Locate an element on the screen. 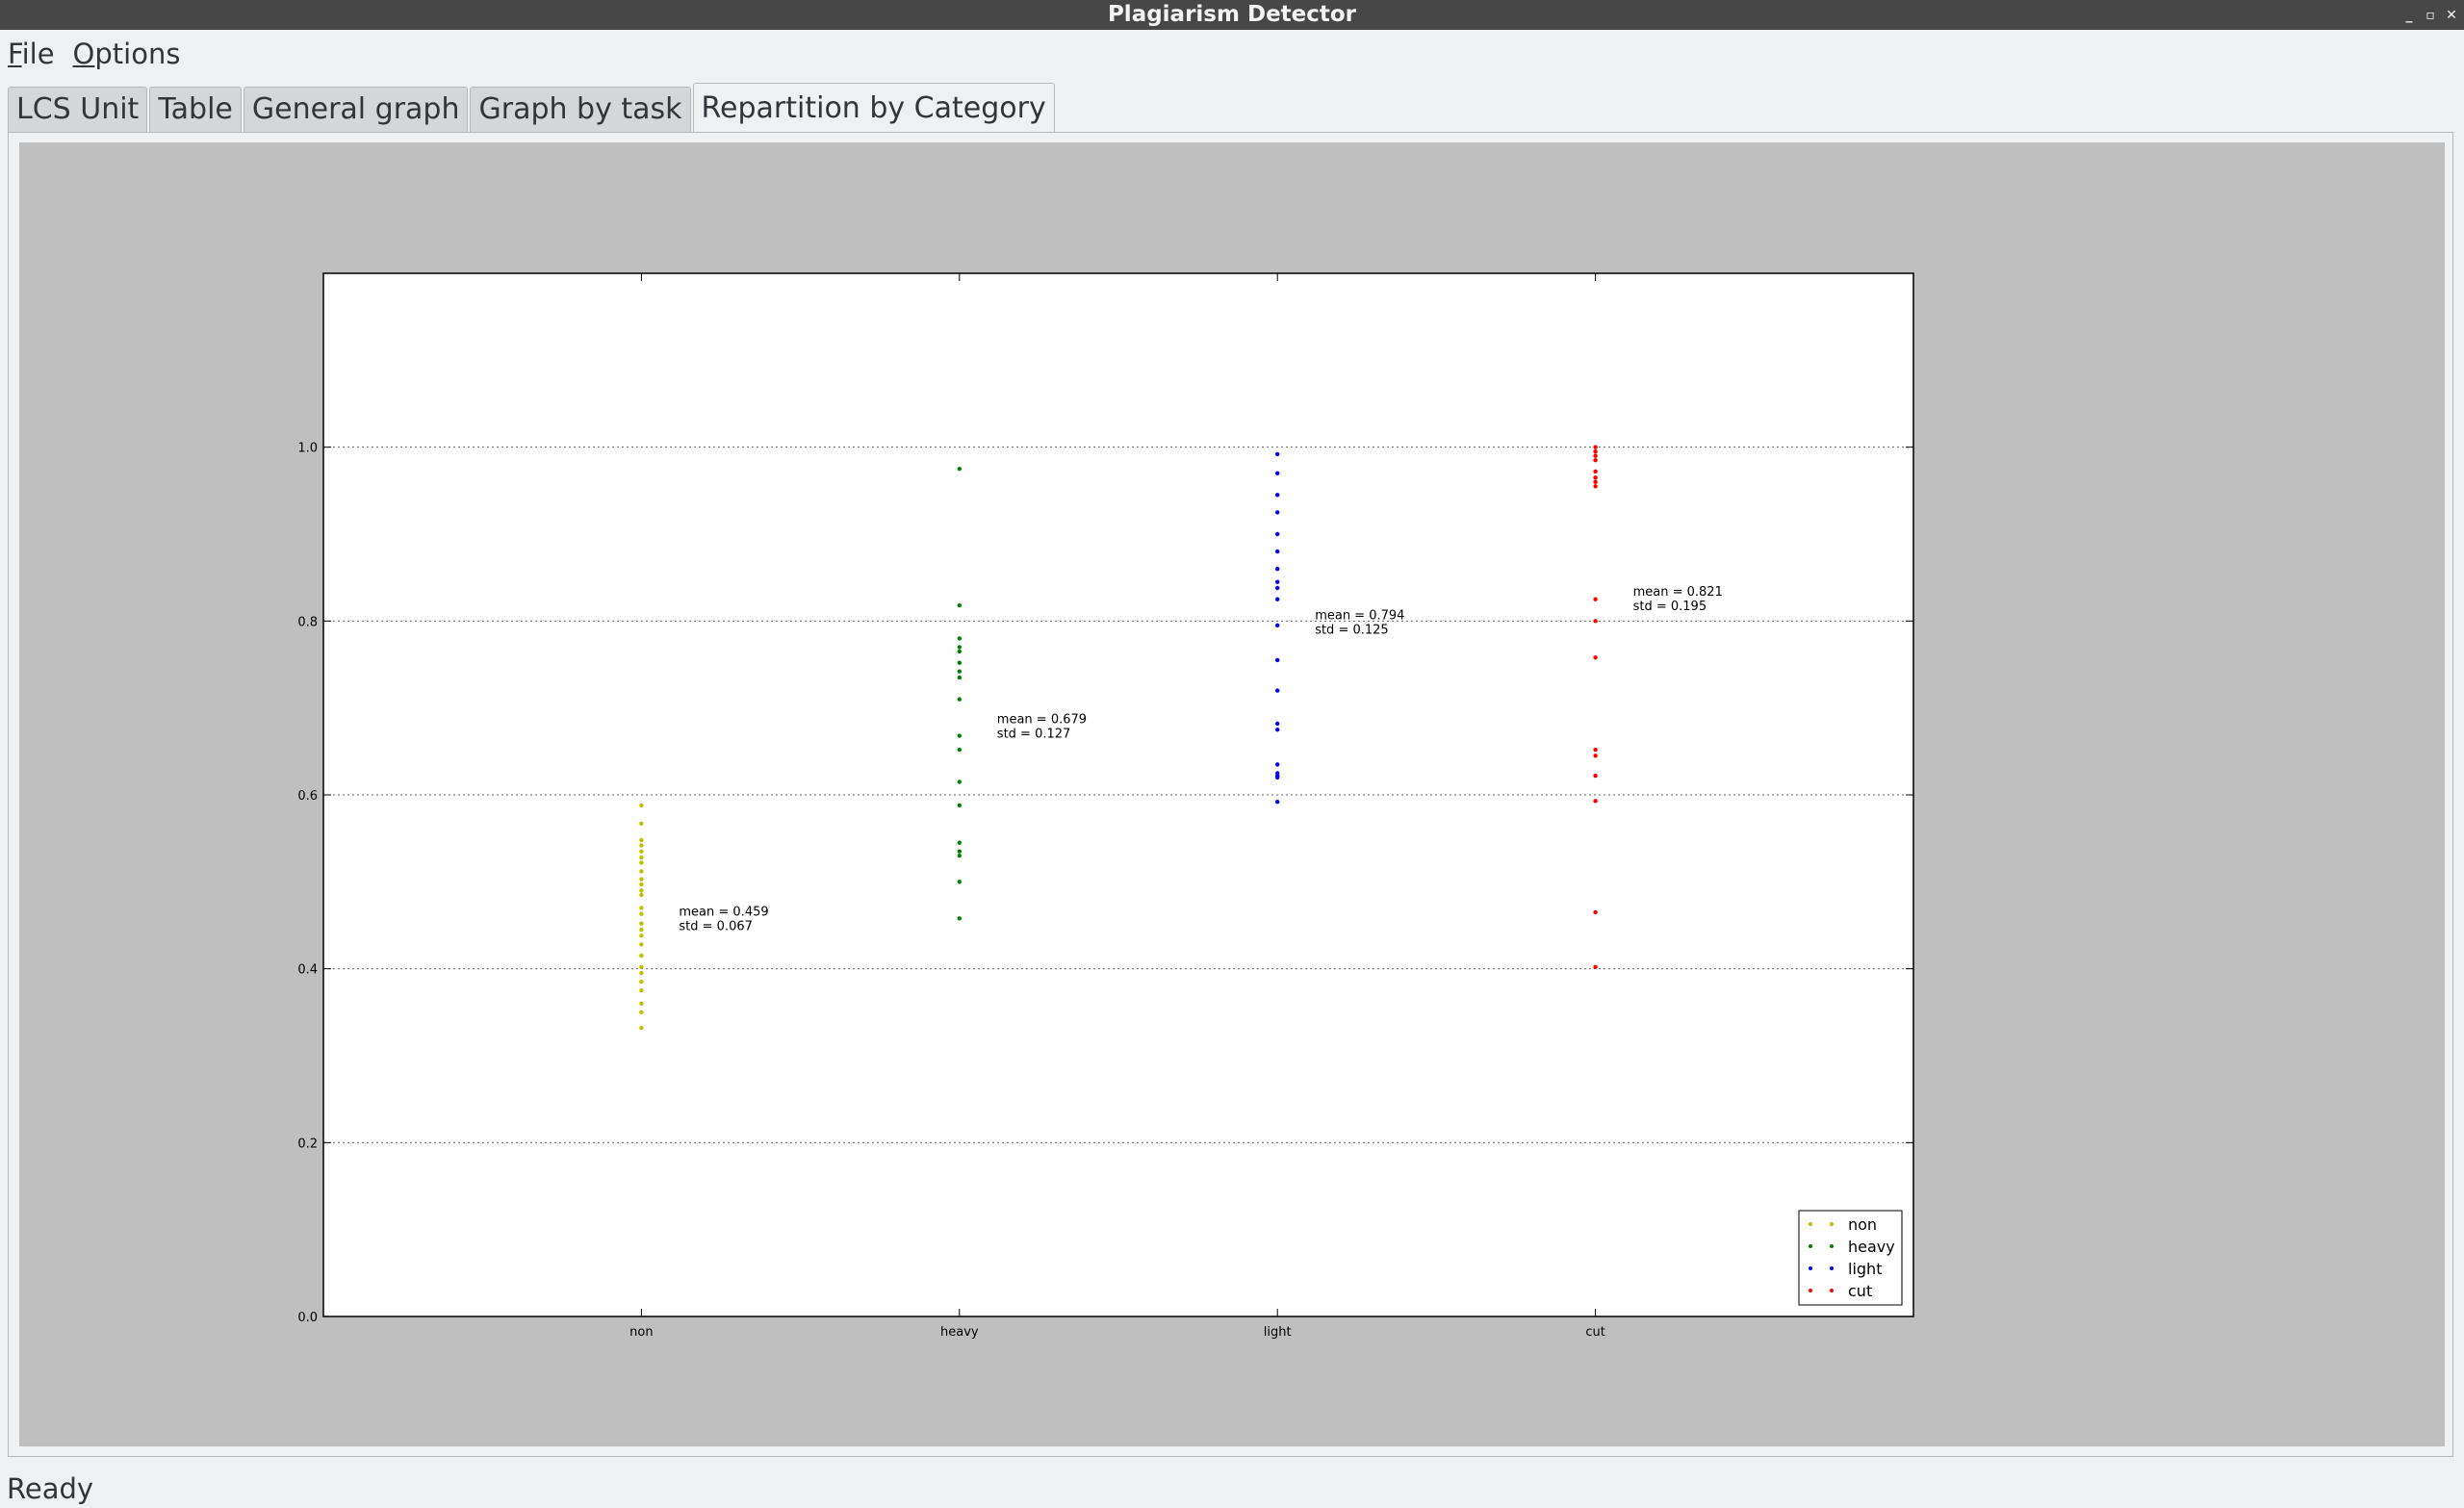 The height and width of the screenshot is (1508, 2464). maximize-icon: ▫ is located at coordinates (2430, 15).